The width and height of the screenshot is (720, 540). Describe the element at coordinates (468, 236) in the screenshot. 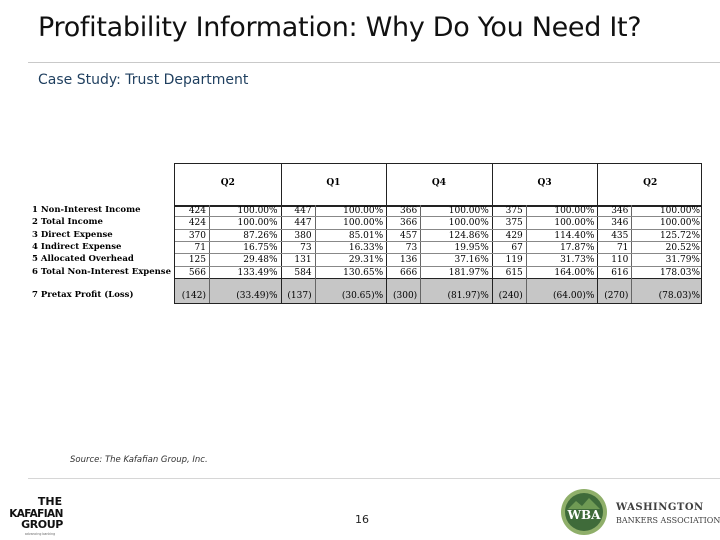

I see `table-cell-percent: 124.86%` at that location.